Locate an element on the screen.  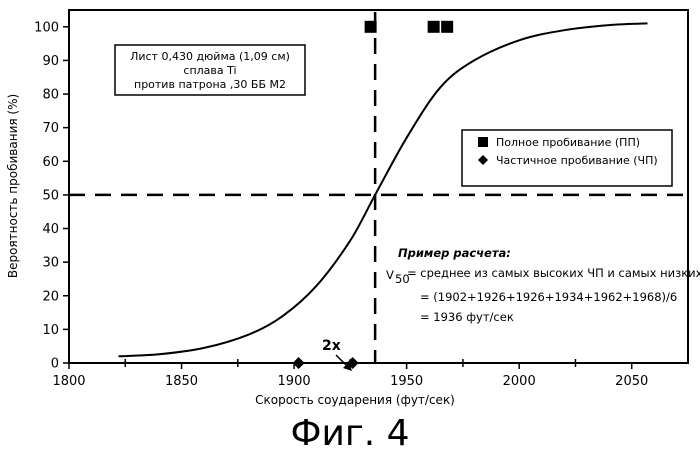
y-tick-label: 40 is located at coordinates (50, 229).